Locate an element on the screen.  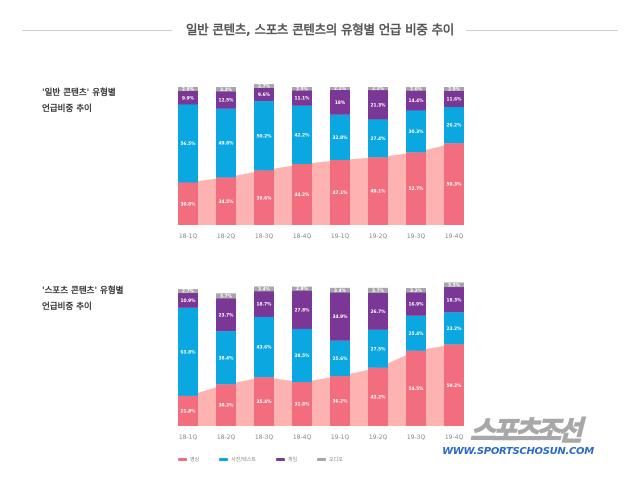
general-label-game-6: 14.4% is located at coordinates (417, 101).